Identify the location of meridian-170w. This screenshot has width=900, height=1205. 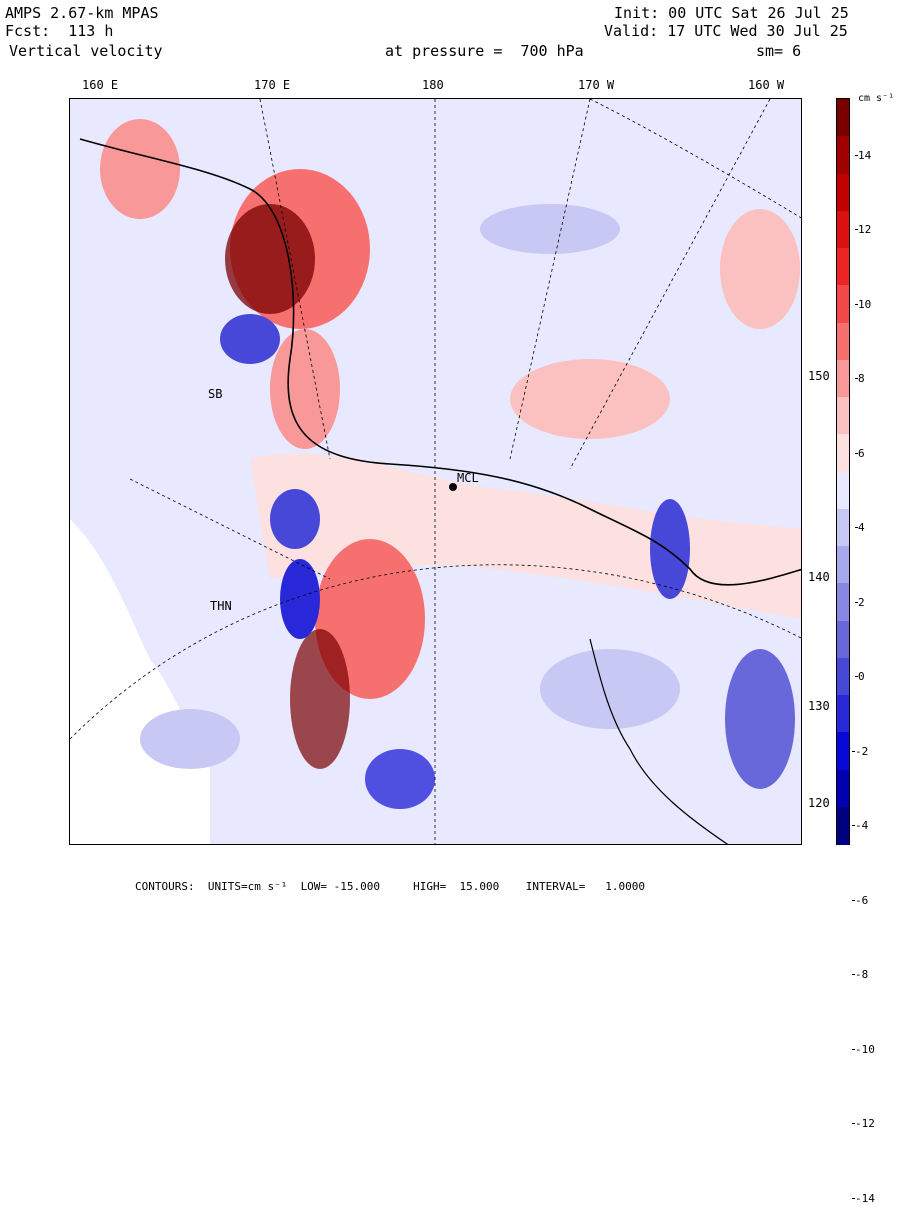
(550, 279).